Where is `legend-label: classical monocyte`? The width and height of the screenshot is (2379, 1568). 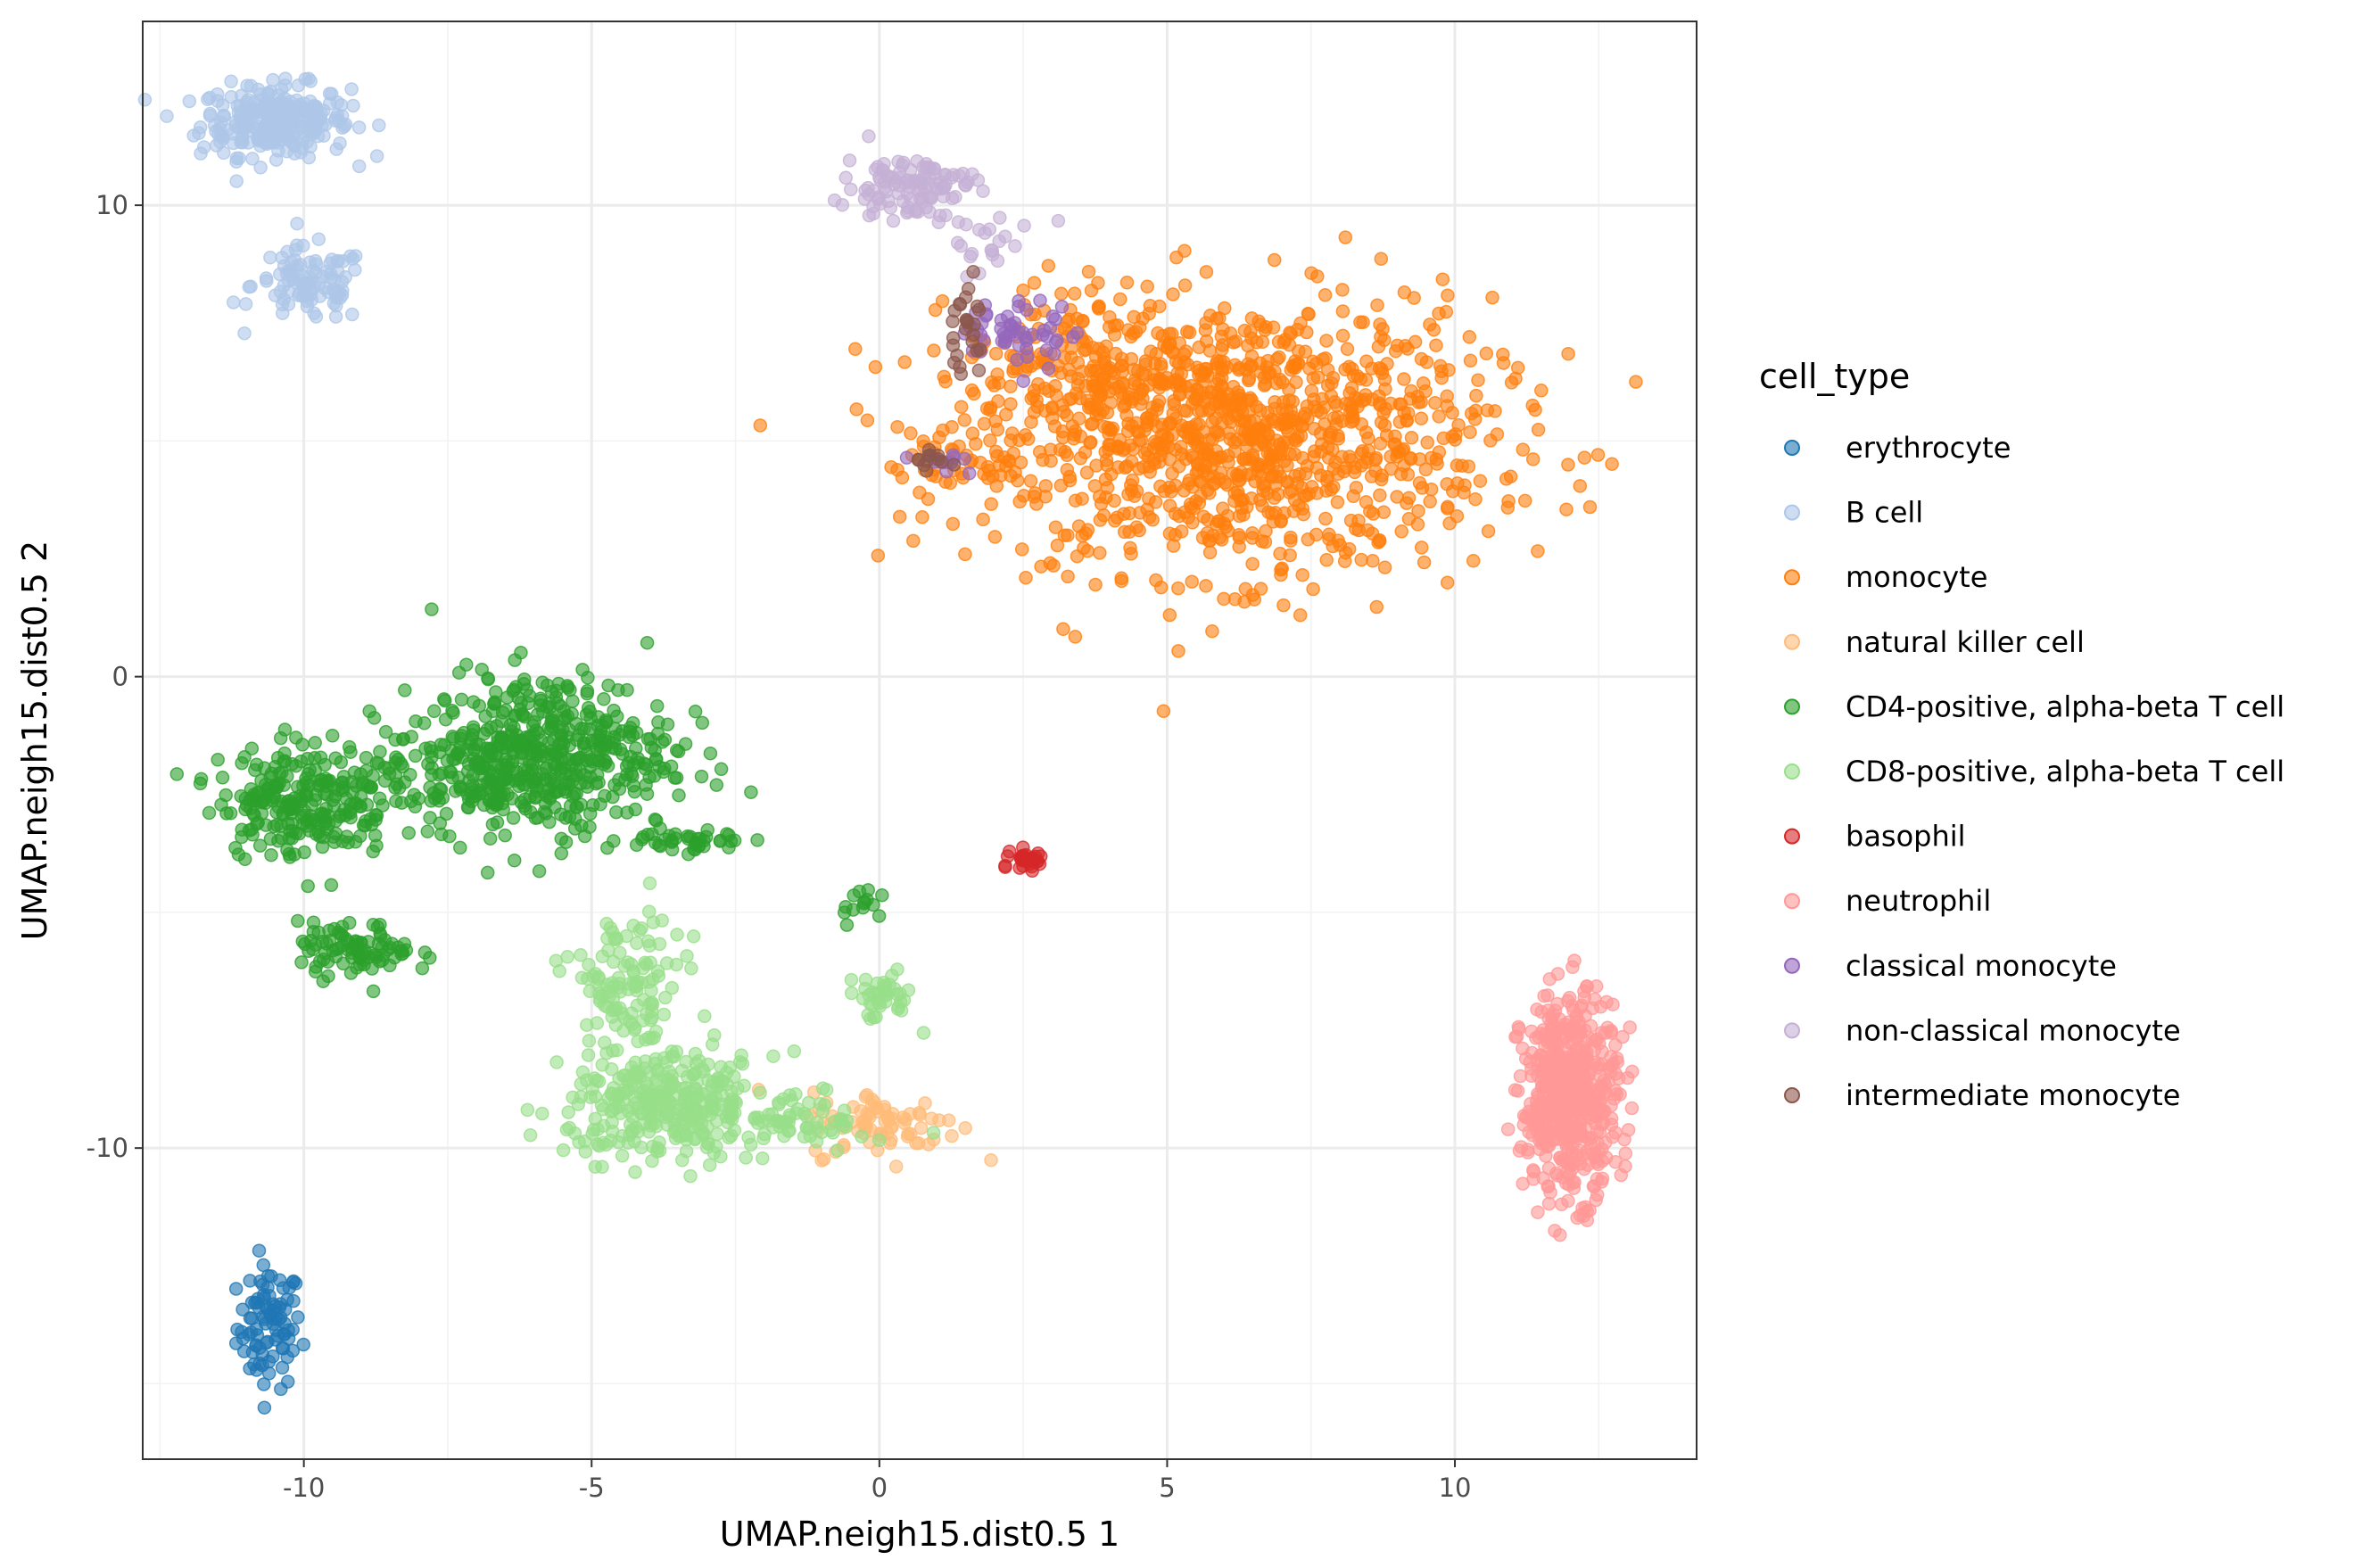 legend-label: classical monocyte is located at coordinates (1981, 966).